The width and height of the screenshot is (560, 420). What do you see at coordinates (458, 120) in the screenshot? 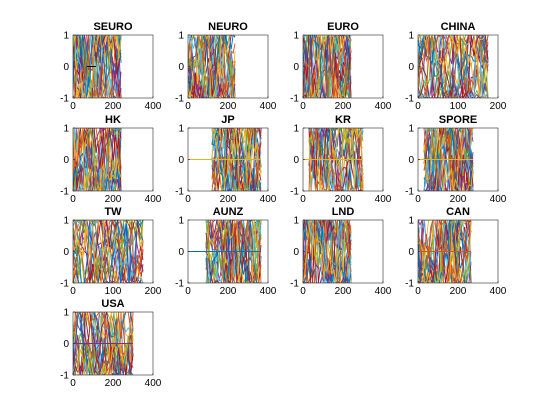
I see `subplot-title: SPORE` at bounding box center [458, 120].